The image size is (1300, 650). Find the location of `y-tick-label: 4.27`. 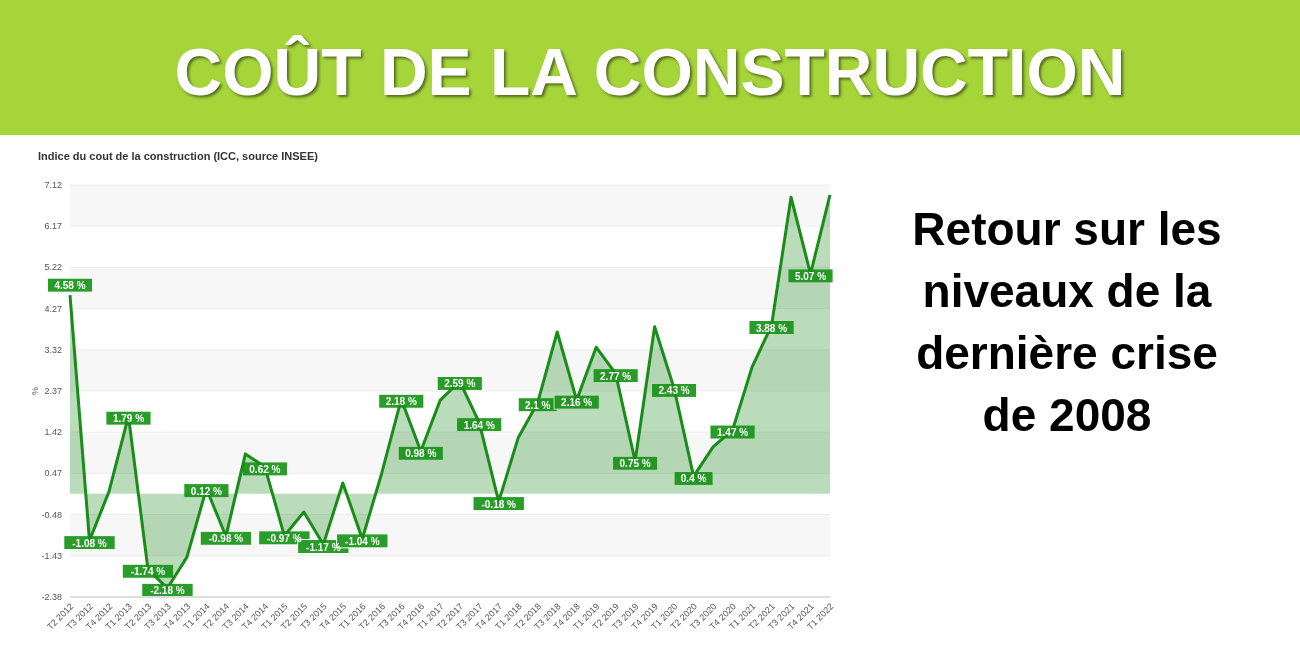

y-tick-label: 4.27 is located at coordinates (53, 308).